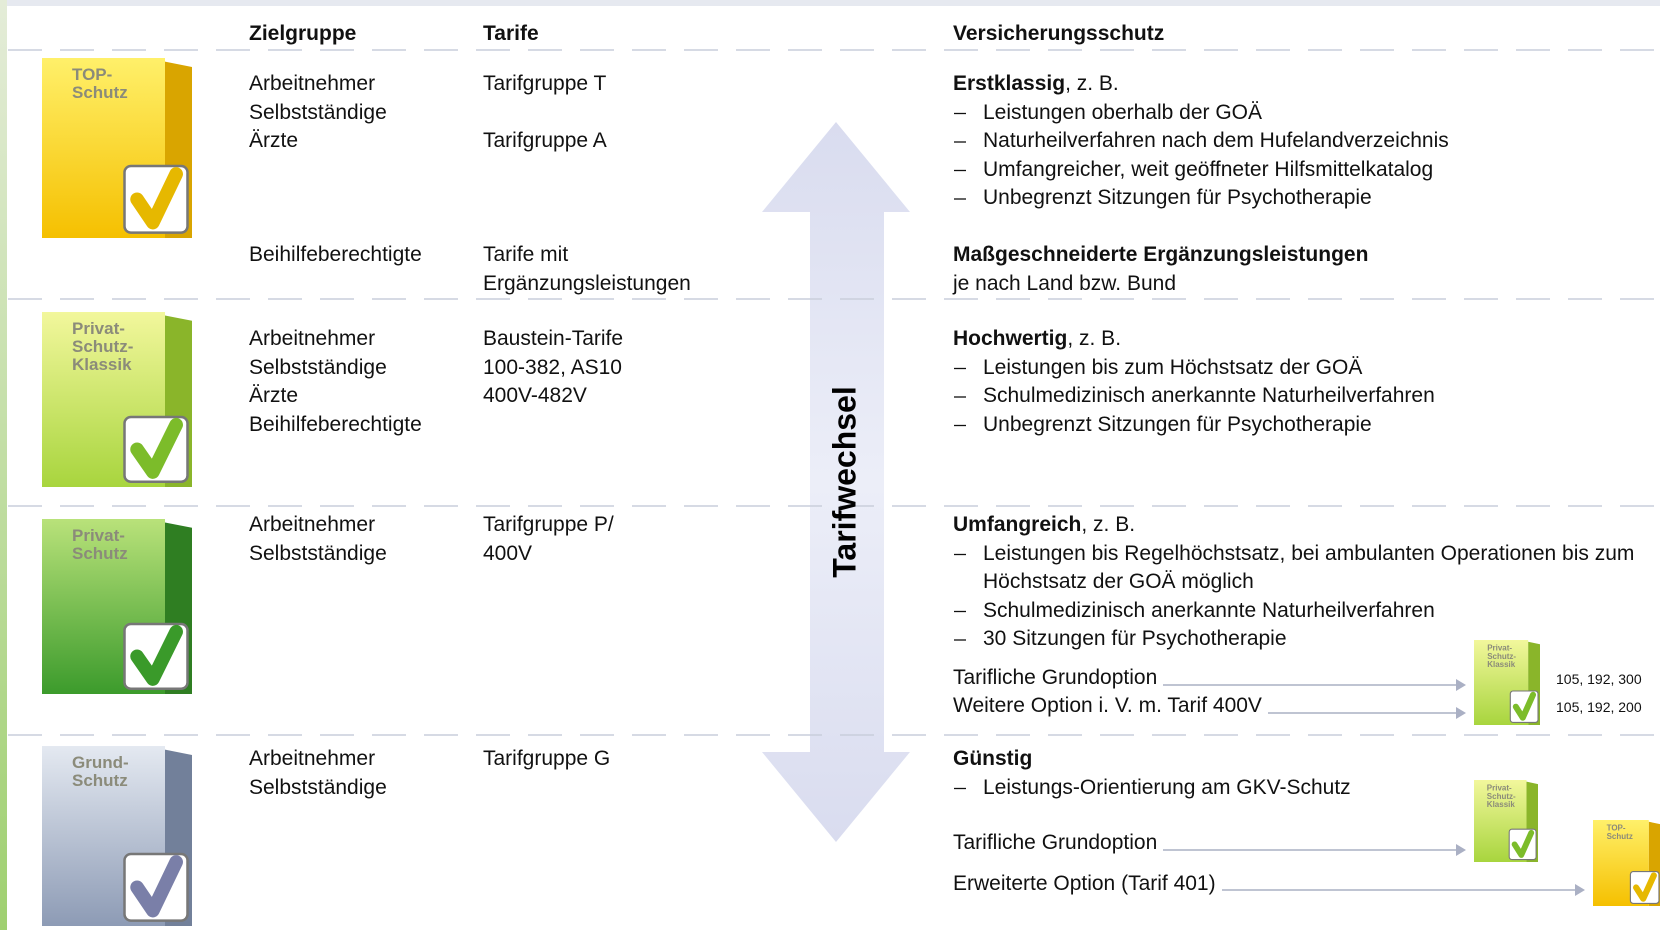 The height and width of the screenshot is (930, 1660). Describe the element at coordinates (1044, 524) in the screenshot. I see `schutz-title: Umfangreich, z. B.` at that location.